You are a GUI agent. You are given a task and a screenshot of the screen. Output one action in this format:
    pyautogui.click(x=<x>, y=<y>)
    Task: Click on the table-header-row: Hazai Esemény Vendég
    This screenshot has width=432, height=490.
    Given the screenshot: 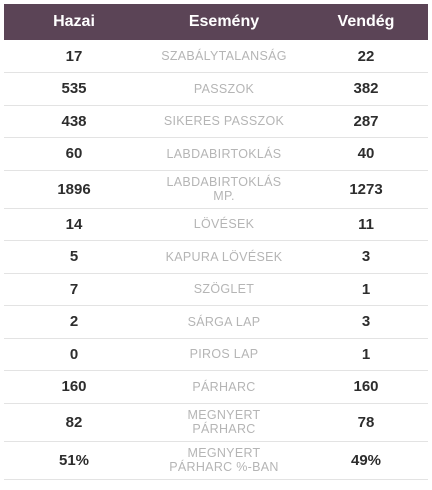 What is the action you would take?
    pyautogui.click(x=216, y=22)
    